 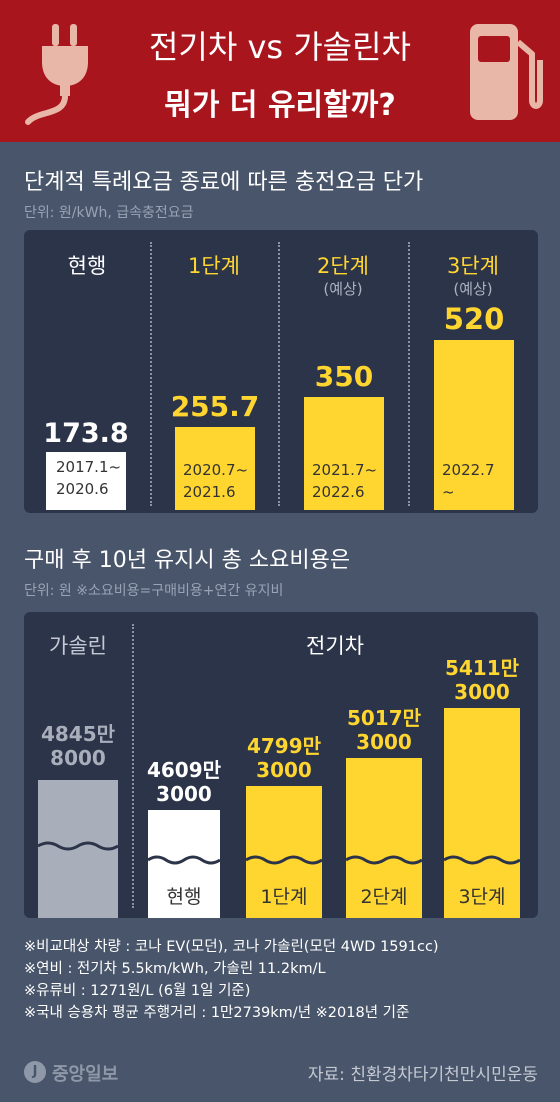 I want to click on section1-title: 단계적 특례요금 종료에 따른 충전요금 단가, so click(x=224, y=182).